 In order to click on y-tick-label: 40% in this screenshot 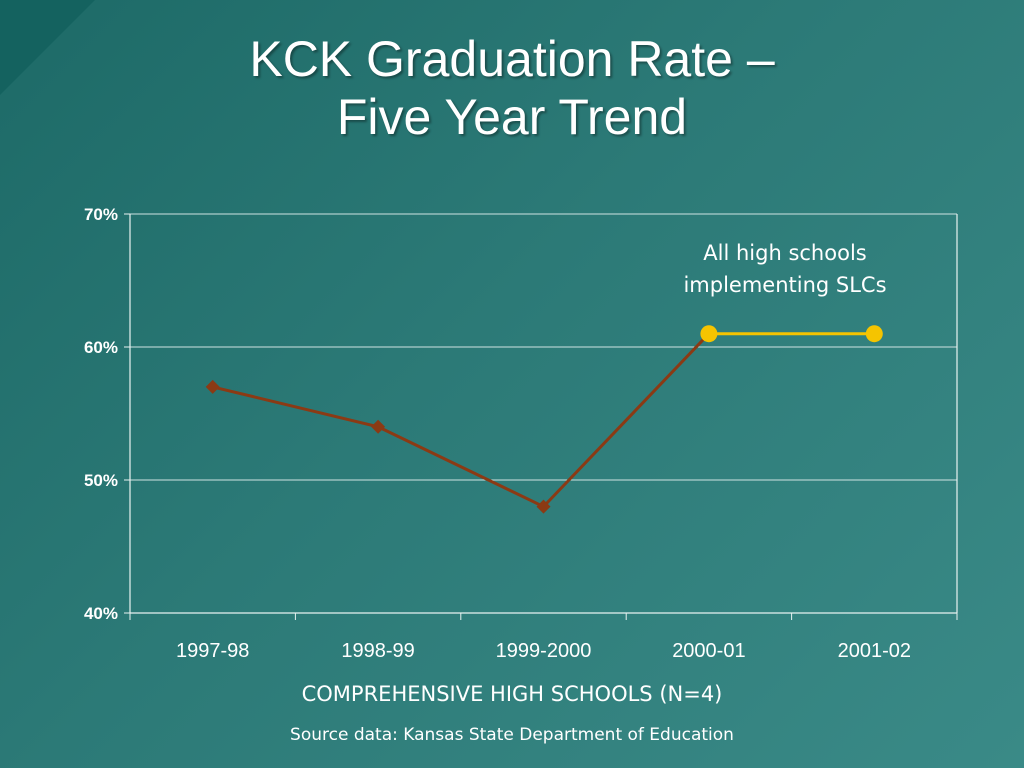, I will do `click(101, 613)`.